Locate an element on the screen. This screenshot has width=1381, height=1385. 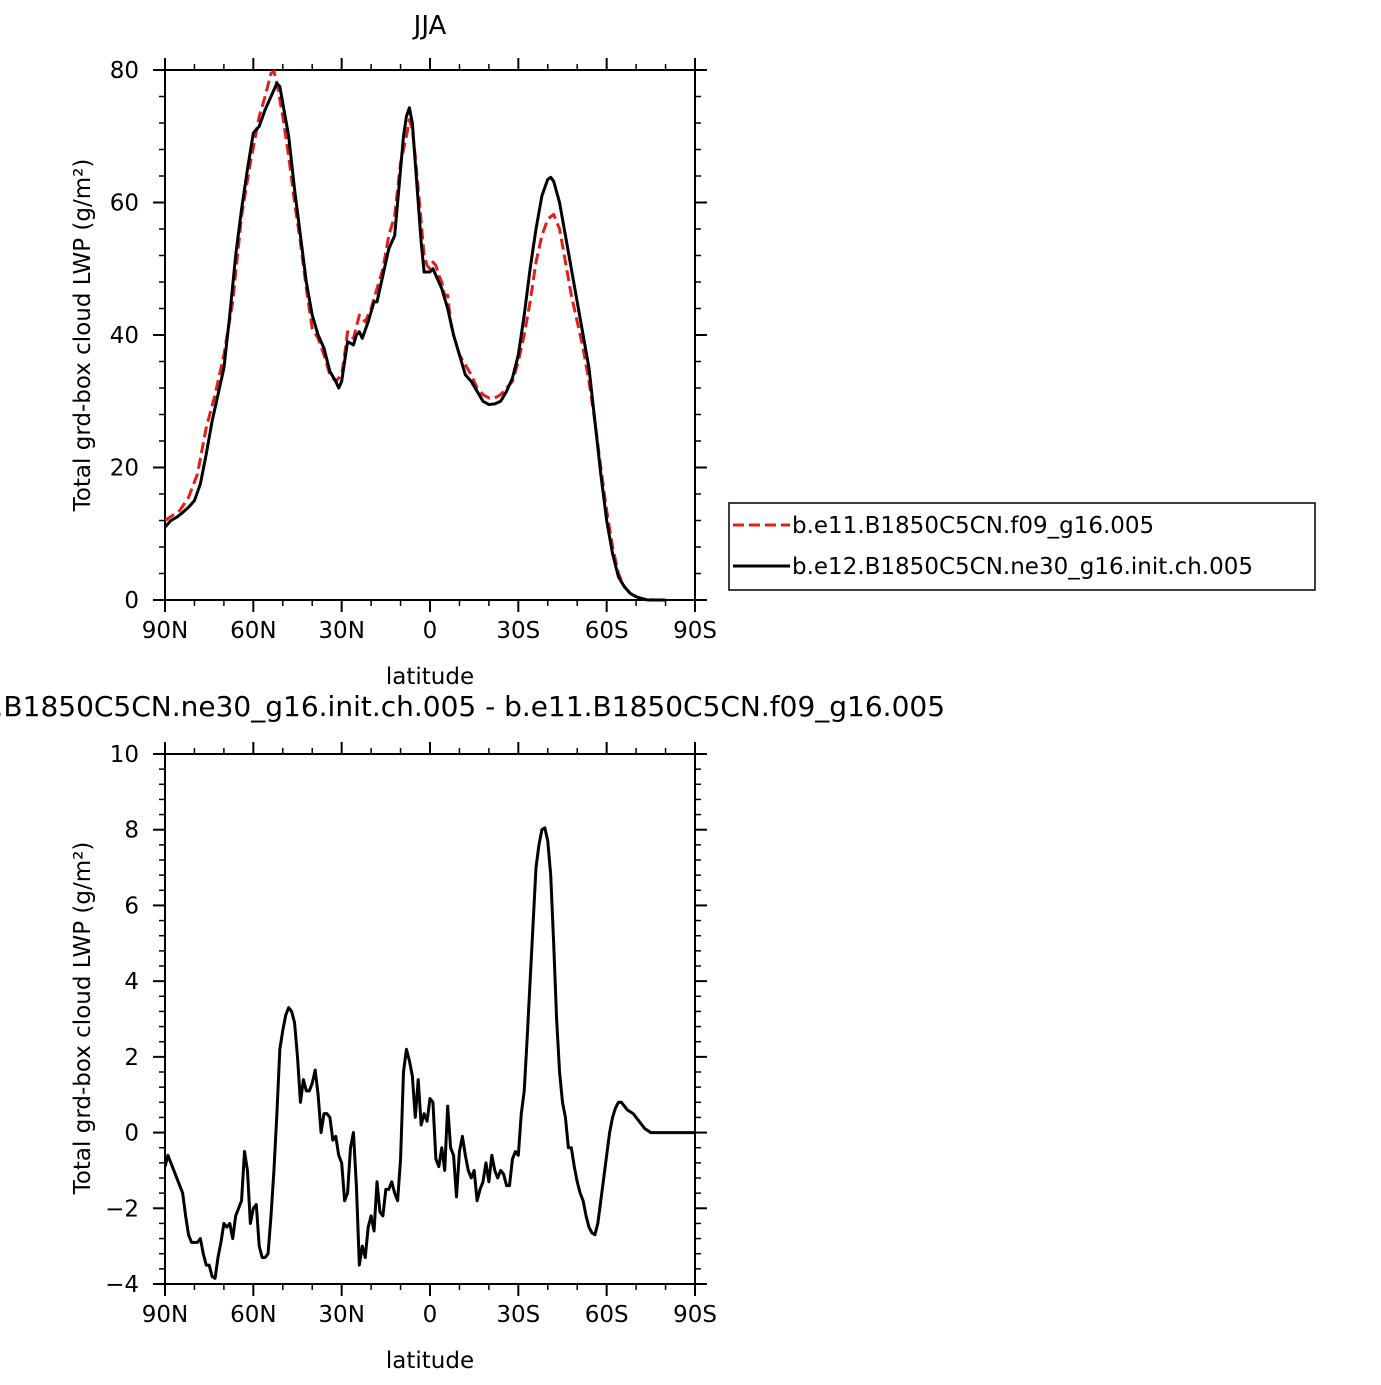
chart-2-ytick-label: 10 is located at coordinates (124, 755).